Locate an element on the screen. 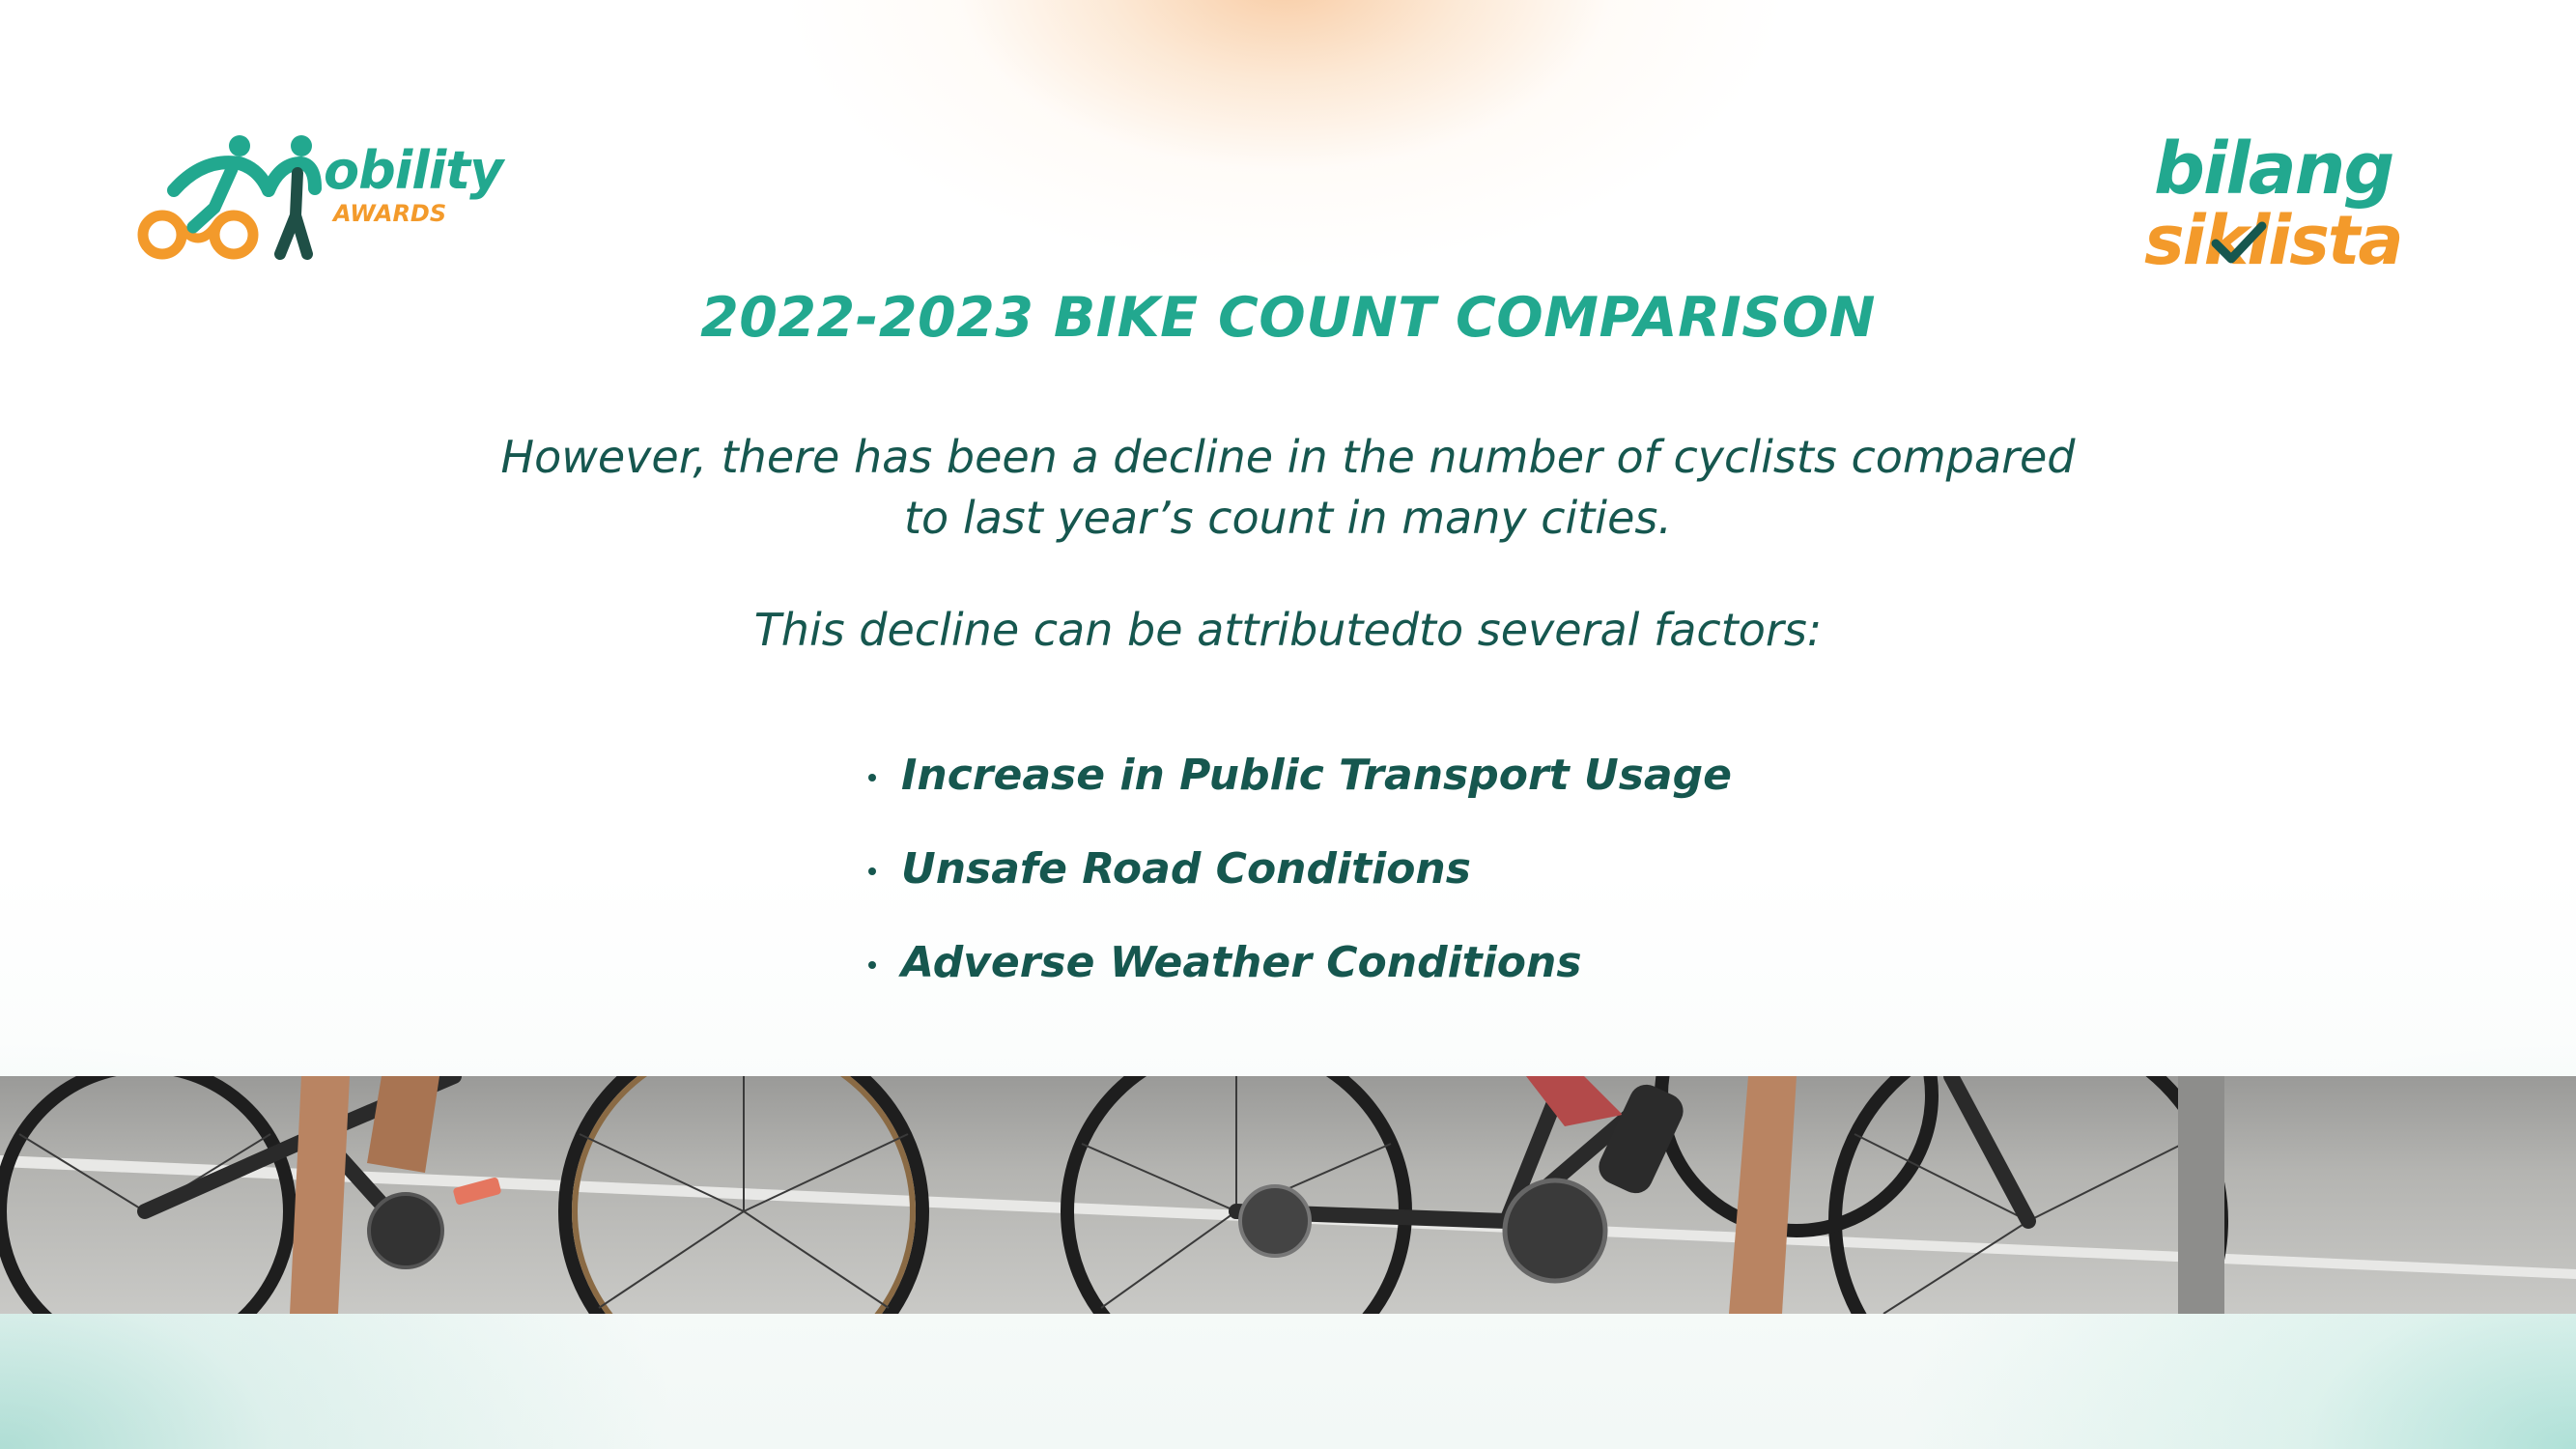 Image resolution: width=2576 pixels, height=1449 pixels. mobility-logo-sub: AWARDS is located at coordinates (390, 213).